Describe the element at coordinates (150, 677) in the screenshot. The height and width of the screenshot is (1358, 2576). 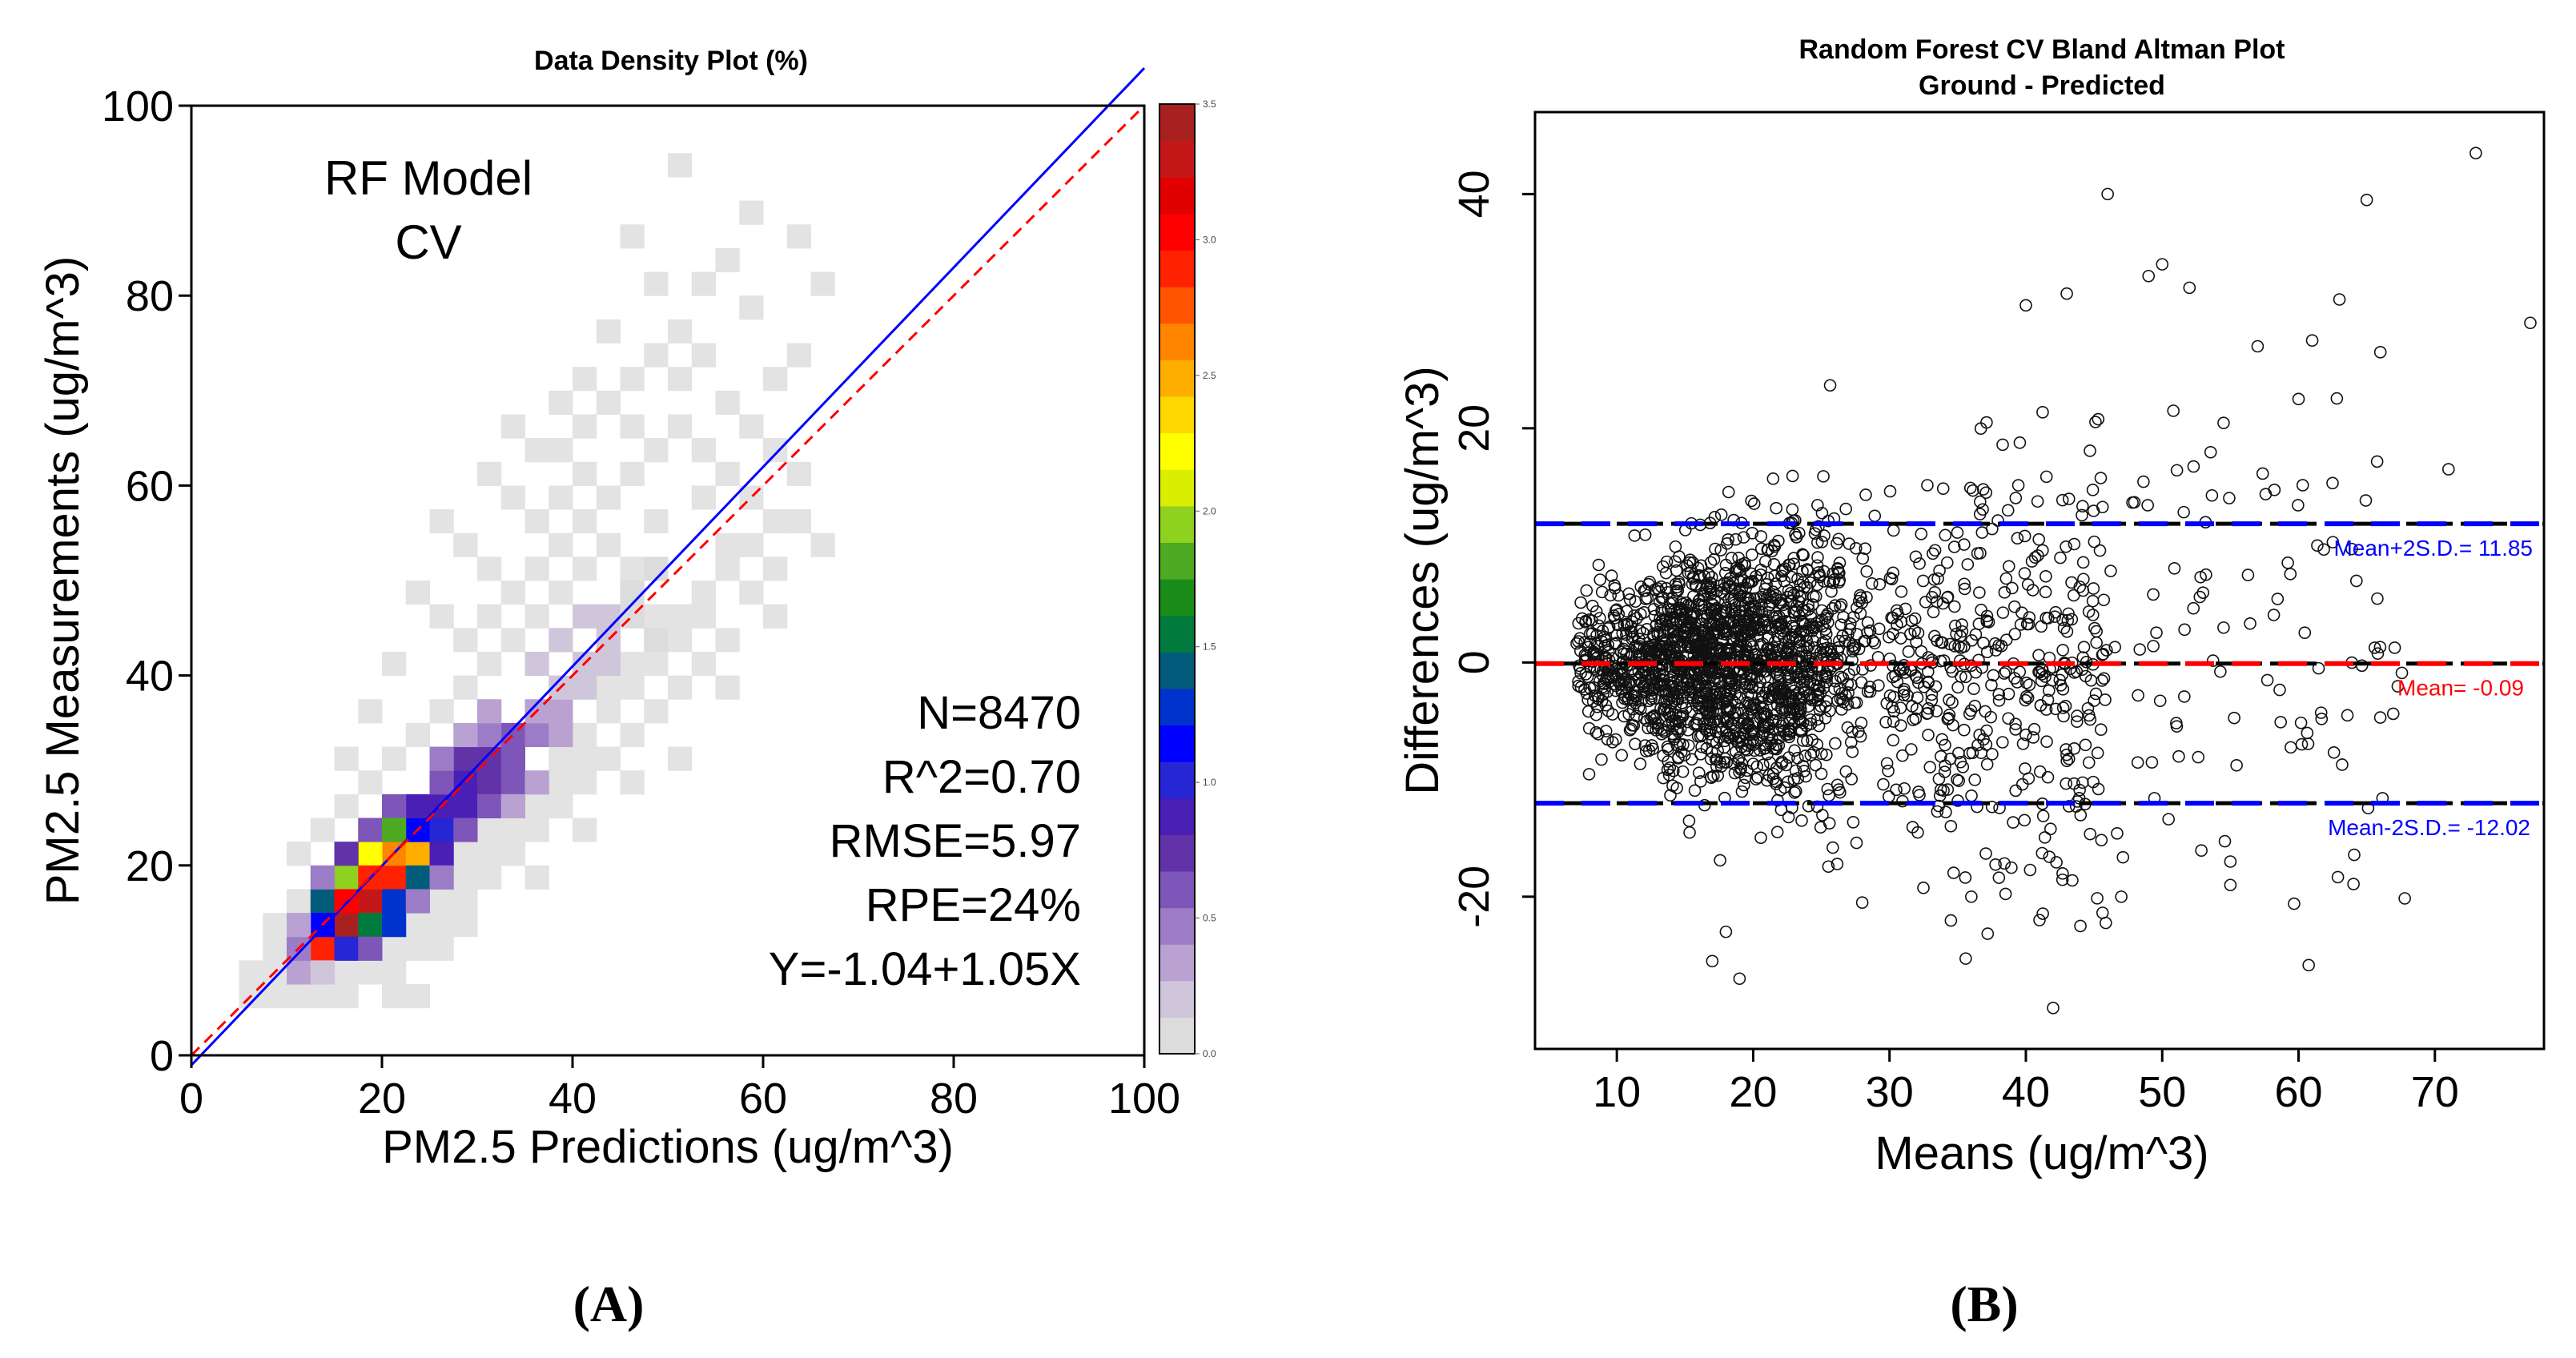
I see `panel-a-ytick-label: 40` at that location.